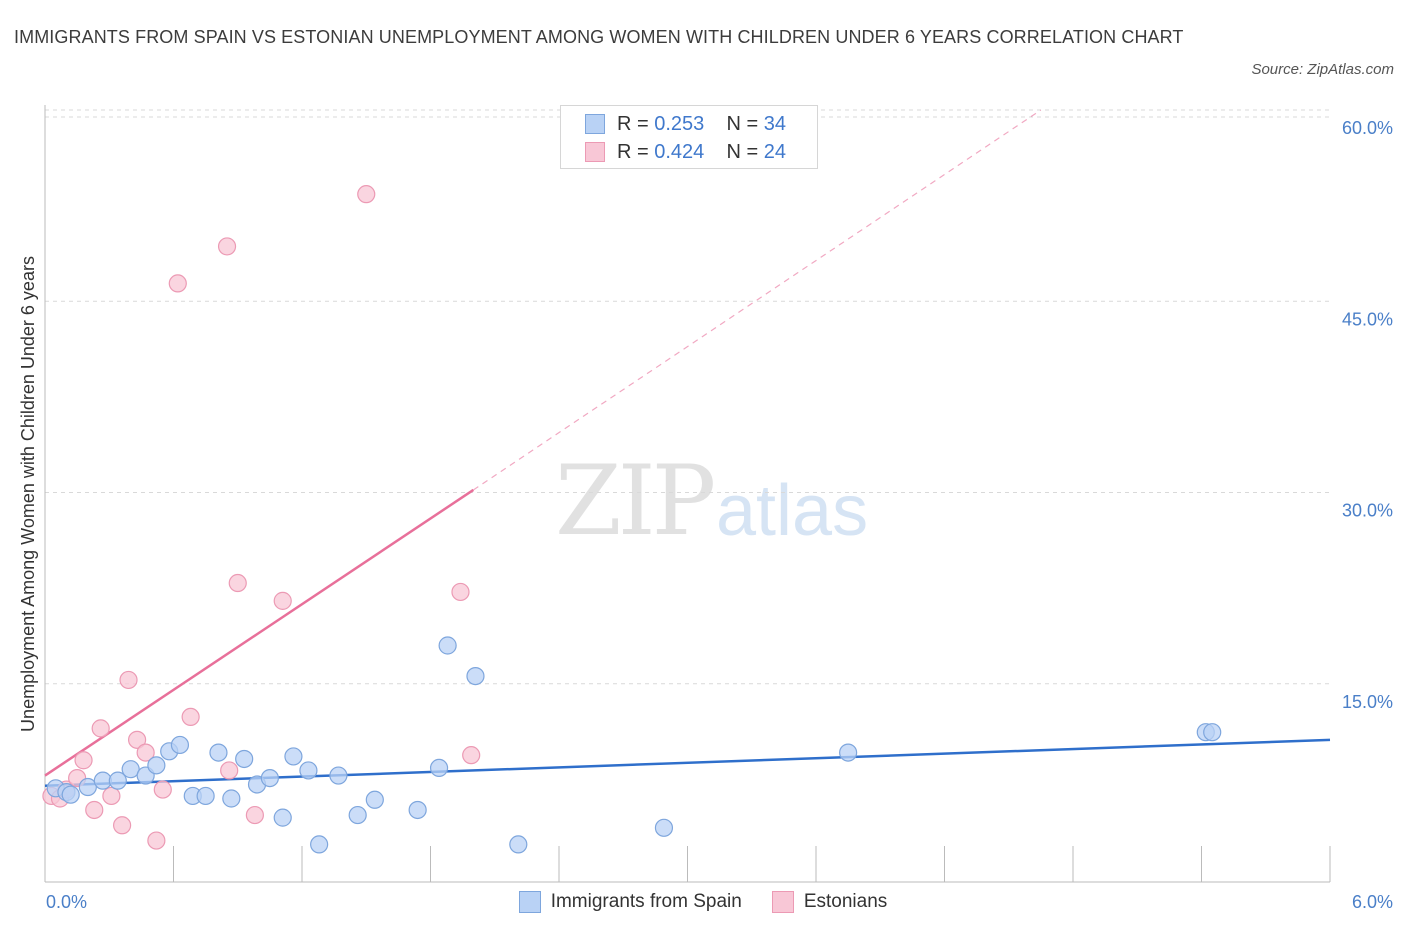 Image resolution: width=1406 pixels, height=930 pixels. I want to click on source-label: Source: ZipAtlas.com, so click(1322, 69).